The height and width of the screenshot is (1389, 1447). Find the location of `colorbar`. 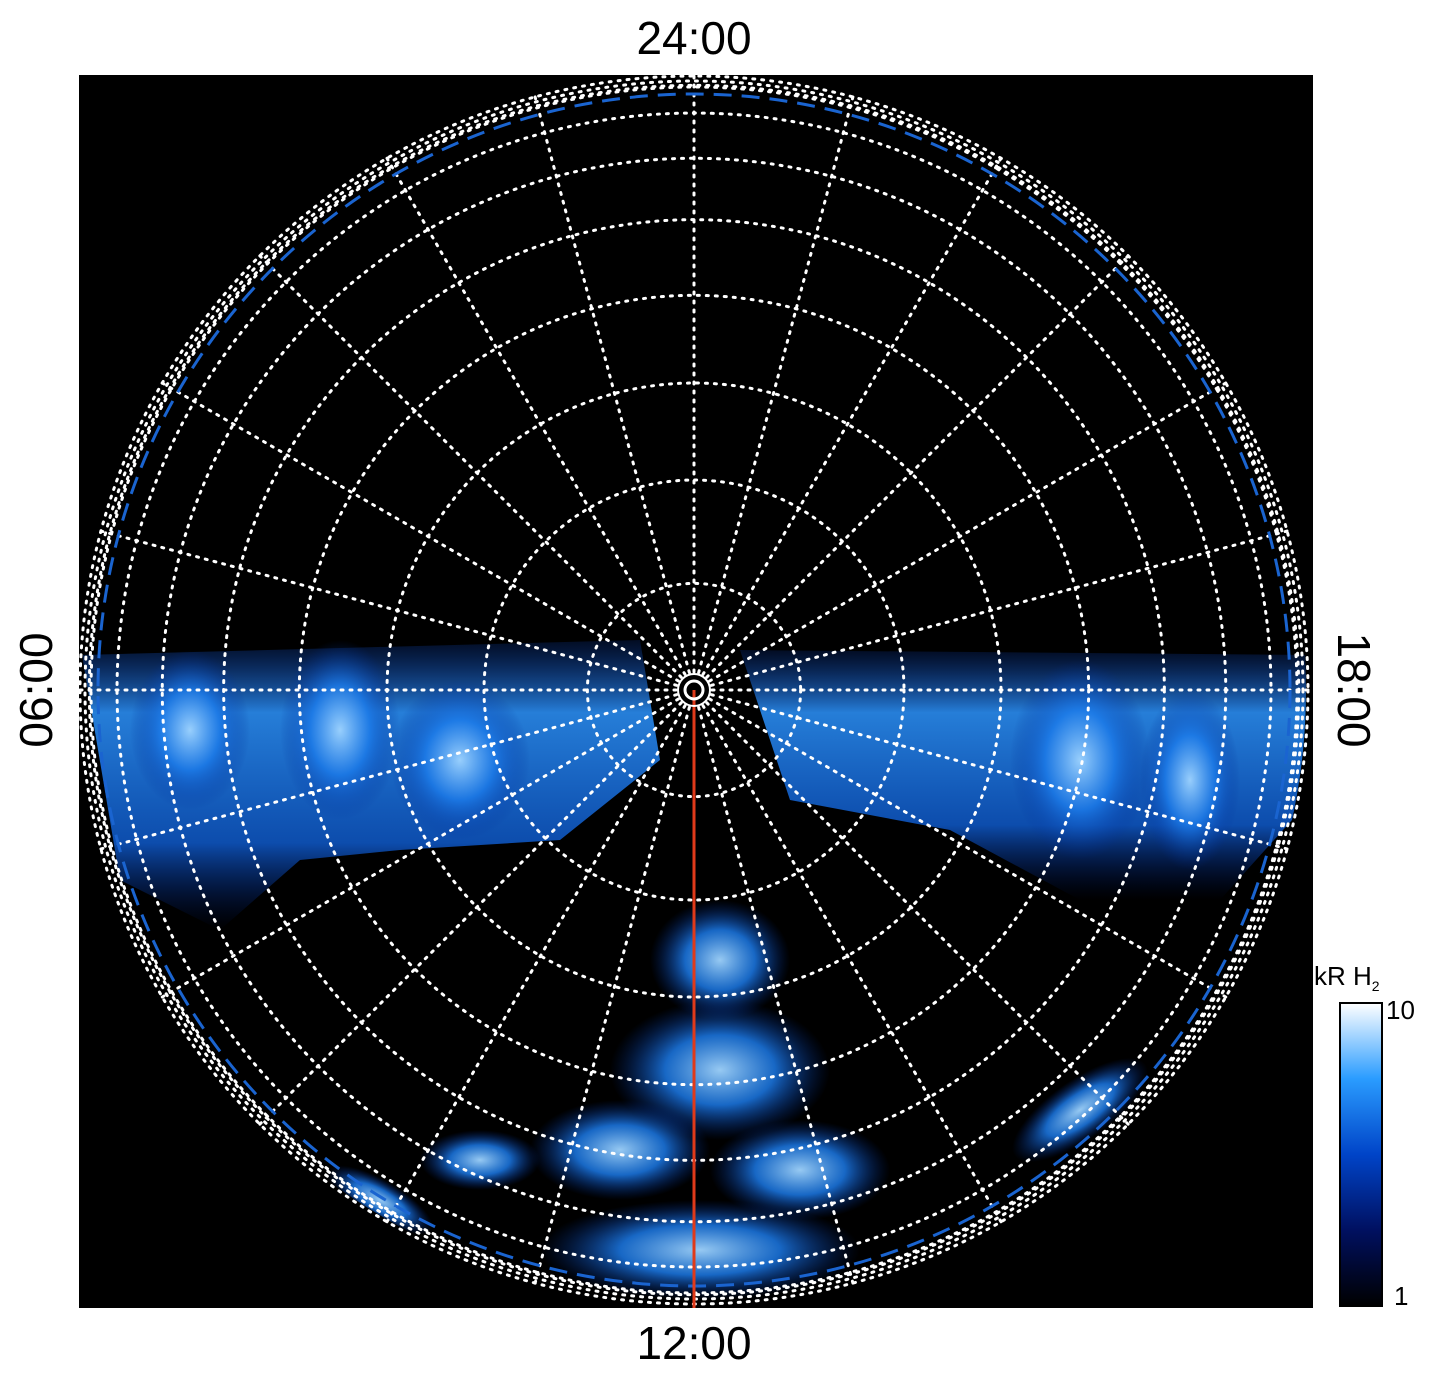

colorbar is located at coordinates (1361, 1154).